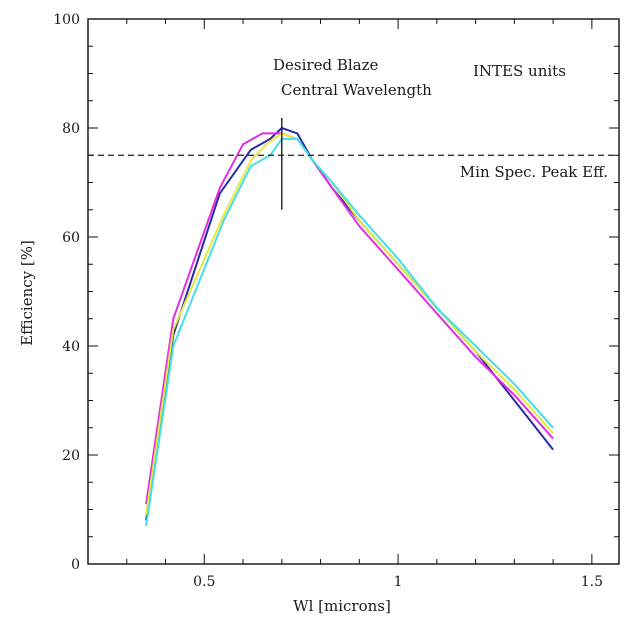  What do you see at coordinates (342, 606) in the screenshot?
I see `x-axis-label: Wl [microns]` at bounding box center [342, 606].